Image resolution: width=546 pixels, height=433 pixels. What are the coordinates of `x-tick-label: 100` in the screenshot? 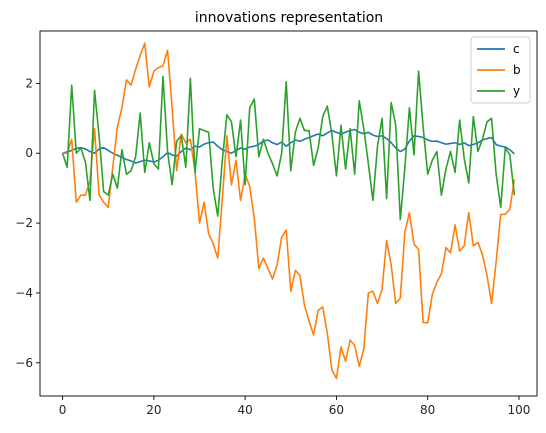 It's located at (519, 410).